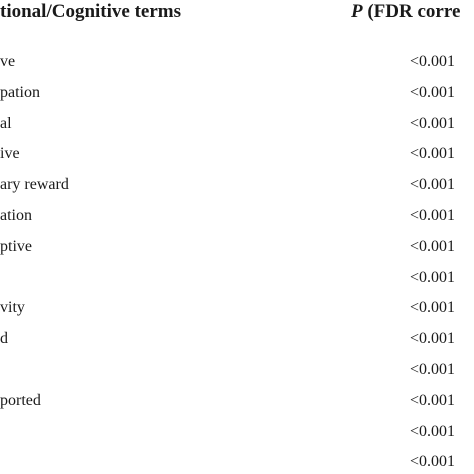 Image resolution: width=474 pixels, height=474 pixels. I want to click on term-cell: ported, so click(20, 400).